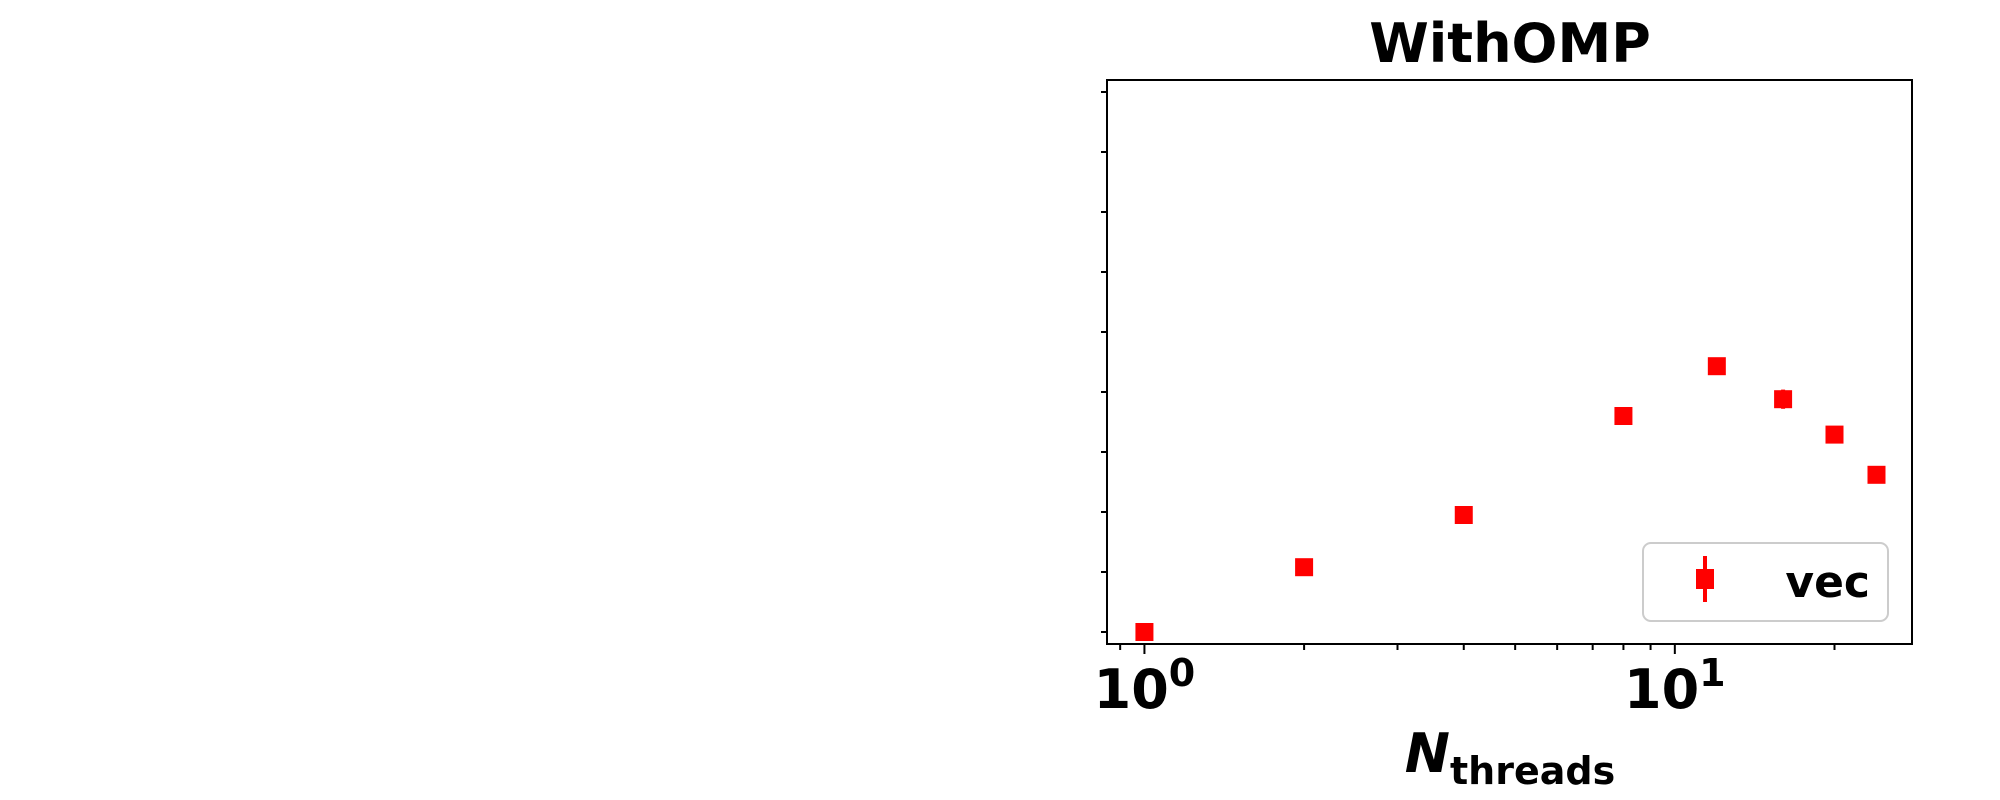 The image size is (2000, 800). I want to click on x-tick-label-0: 10⁰, so click(1145, 686).